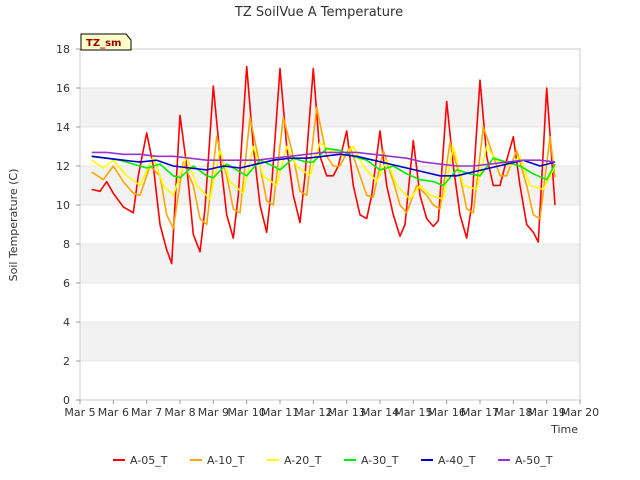  What do you see at coordinates (79, 412) in the screenshot?
I see `x-tick-label: Mar 5` at bounding box center [79, 412].